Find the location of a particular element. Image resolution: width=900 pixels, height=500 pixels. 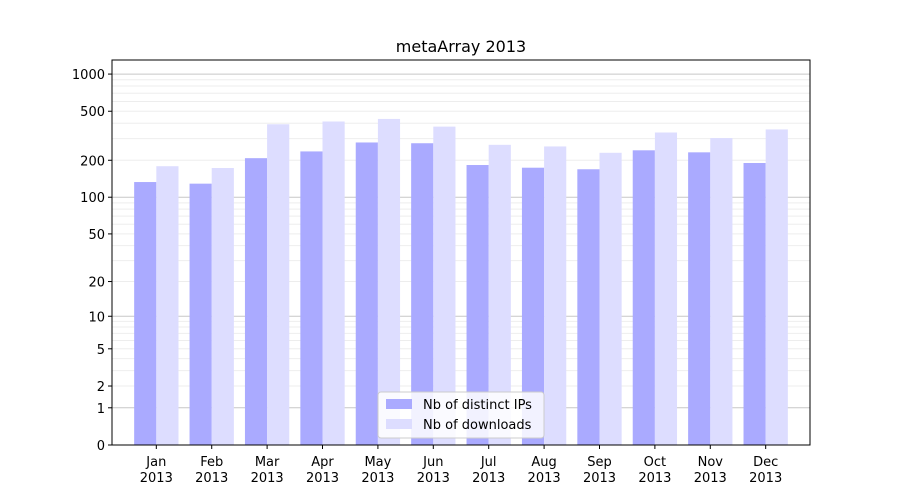

y-tick-label: 1 is located at coordinates (101, 409).